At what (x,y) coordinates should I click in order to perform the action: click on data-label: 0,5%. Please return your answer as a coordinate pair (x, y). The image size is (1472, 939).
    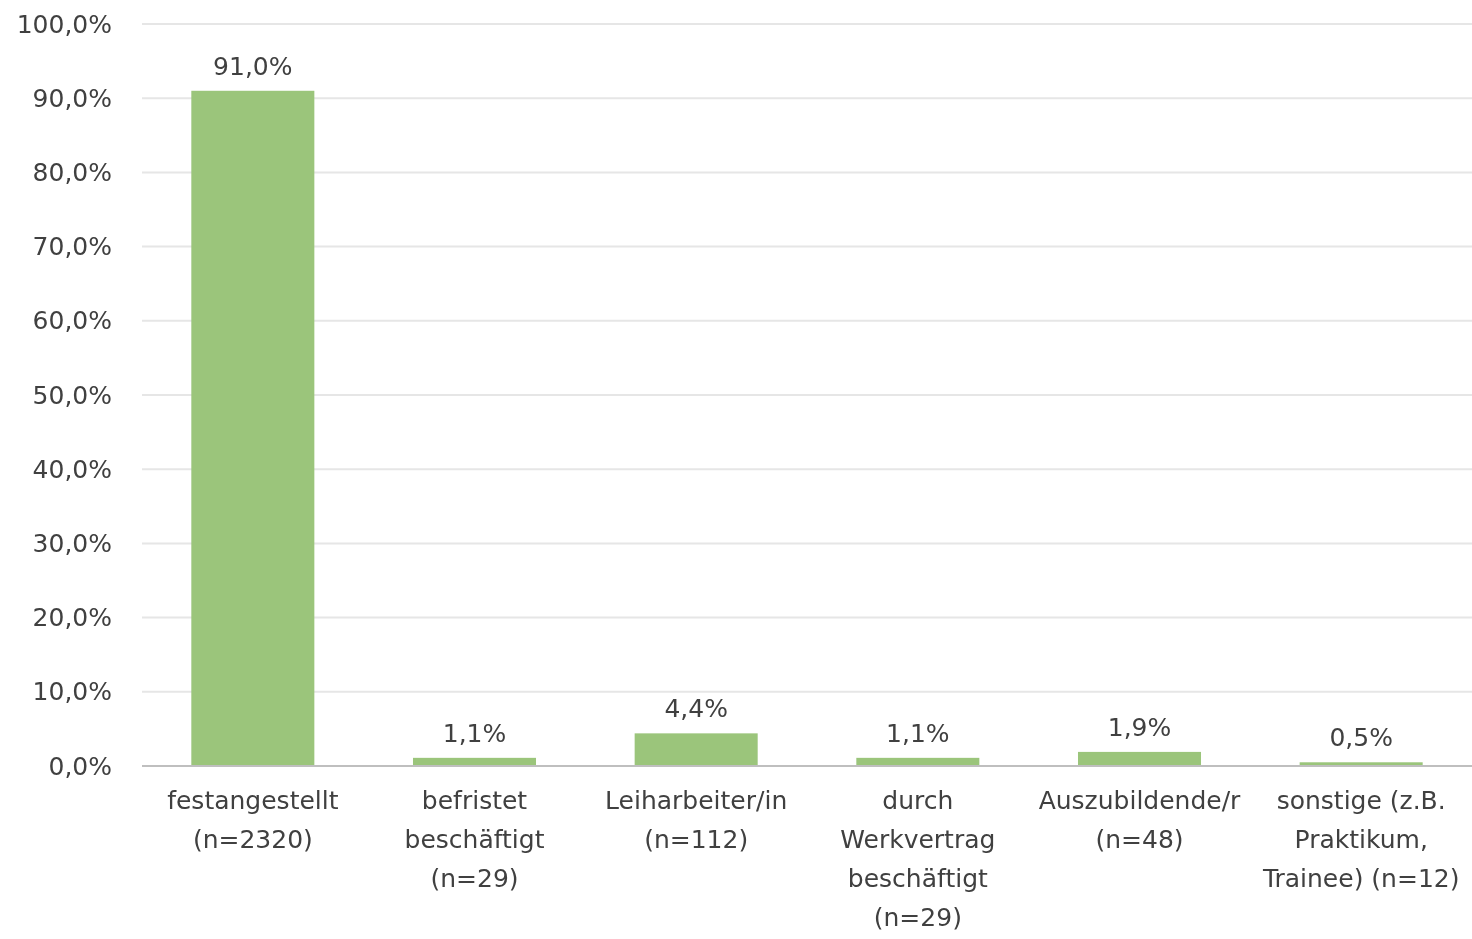
    Looking at the image, I should click on (1361, 738).